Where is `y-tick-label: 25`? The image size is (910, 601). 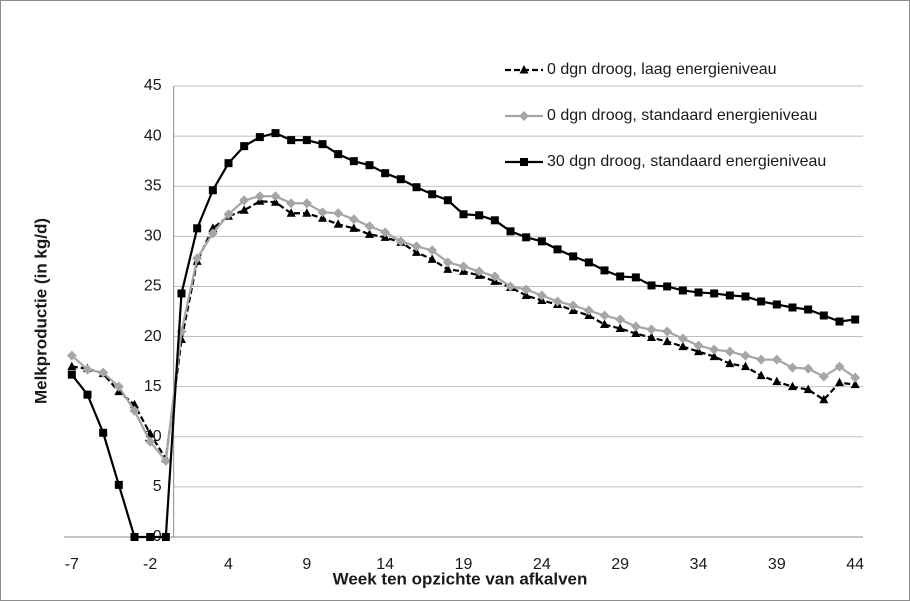 y-tick-label: 25 is located at coordinates (153, 286).